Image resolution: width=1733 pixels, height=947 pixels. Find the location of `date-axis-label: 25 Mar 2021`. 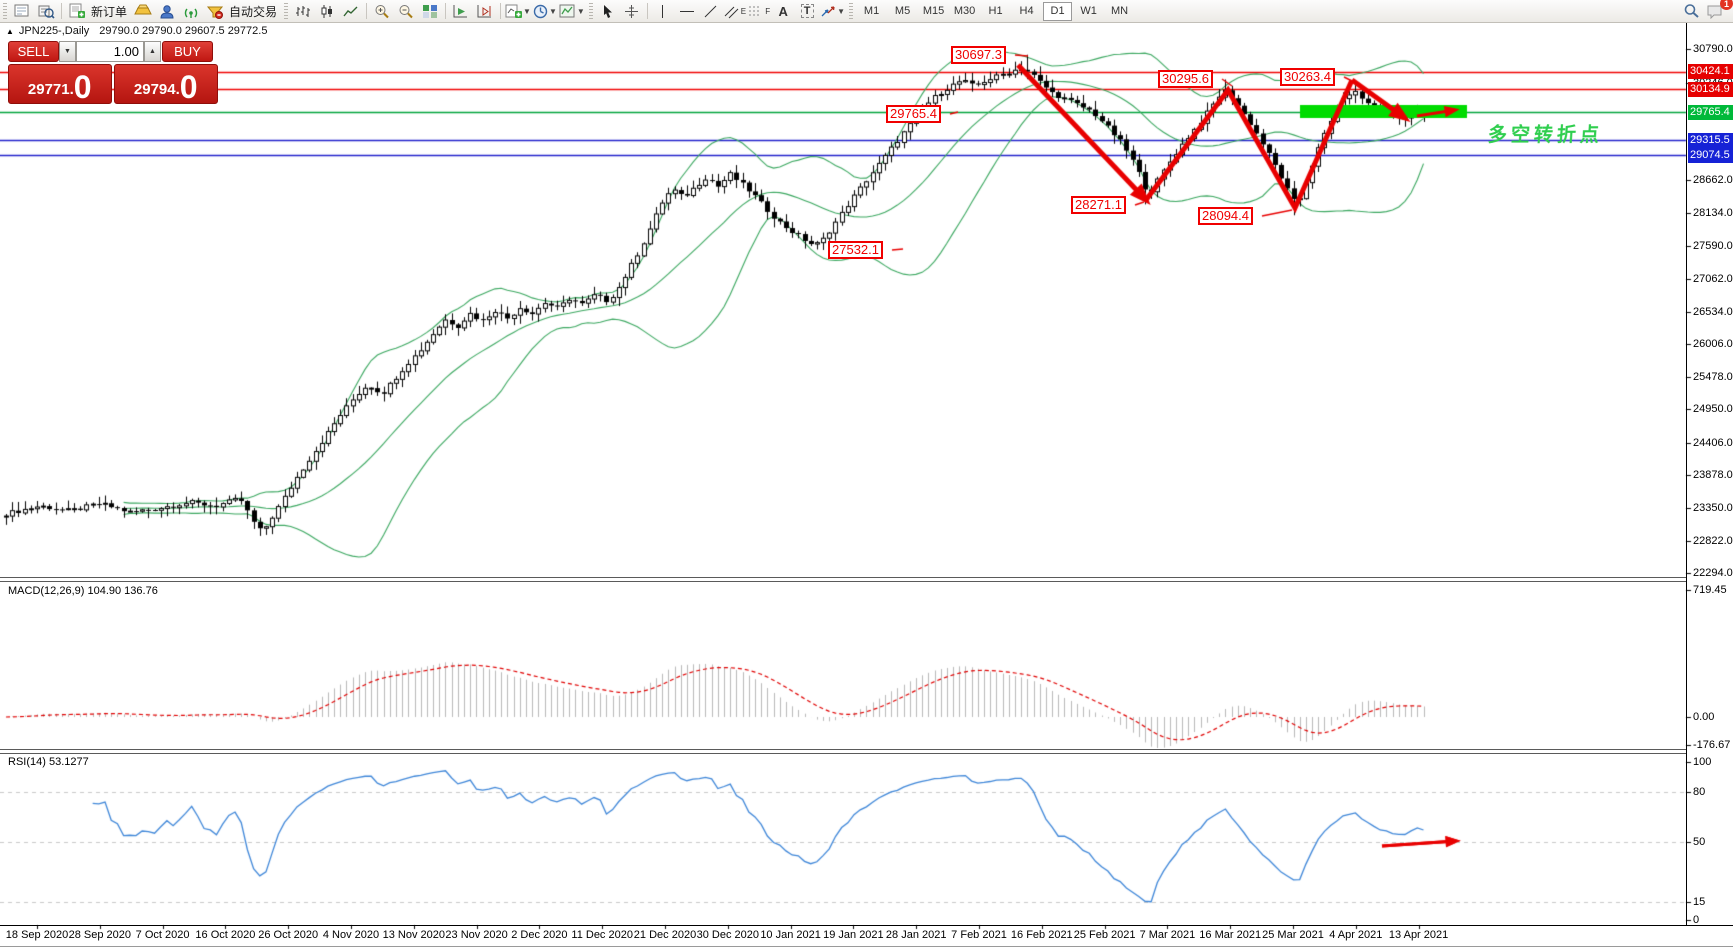

date-axis-label: 25 Mar 2021 is located at coordinates (1293, 935).